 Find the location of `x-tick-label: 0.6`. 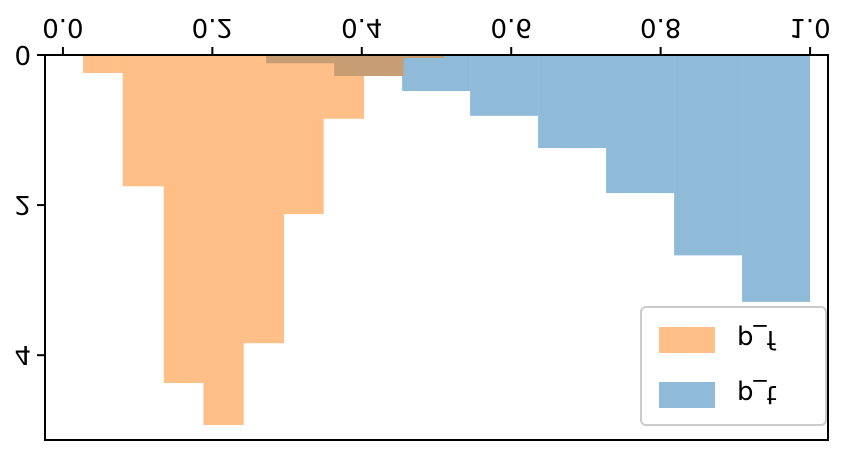

x-tick-label: 0.6 is located at coordinates (511, 27).